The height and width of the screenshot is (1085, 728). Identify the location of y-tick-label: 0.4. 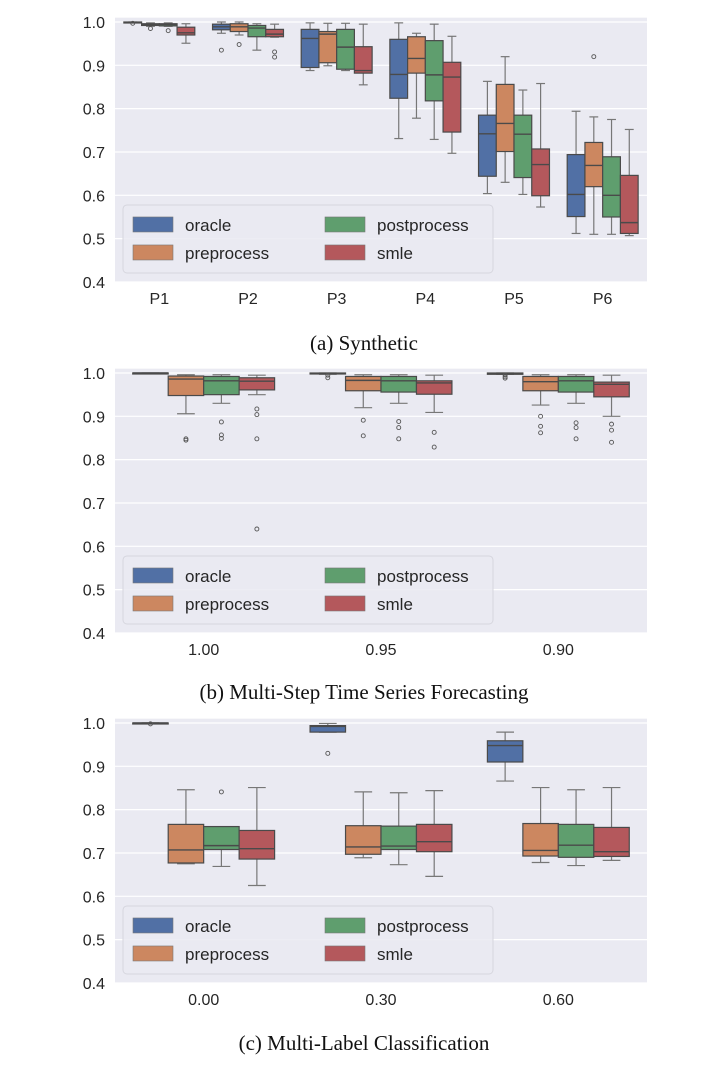
(94, 634).